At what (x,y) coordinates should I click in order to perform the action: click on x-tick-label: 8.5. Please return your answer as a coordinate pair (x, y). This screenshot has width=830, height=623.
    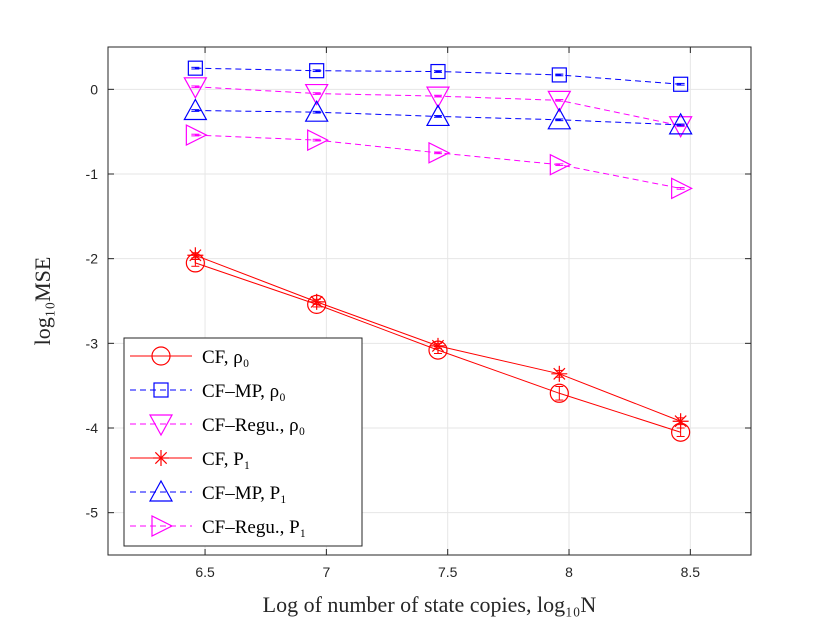
    Looking at the image, I should click on (691, 572).